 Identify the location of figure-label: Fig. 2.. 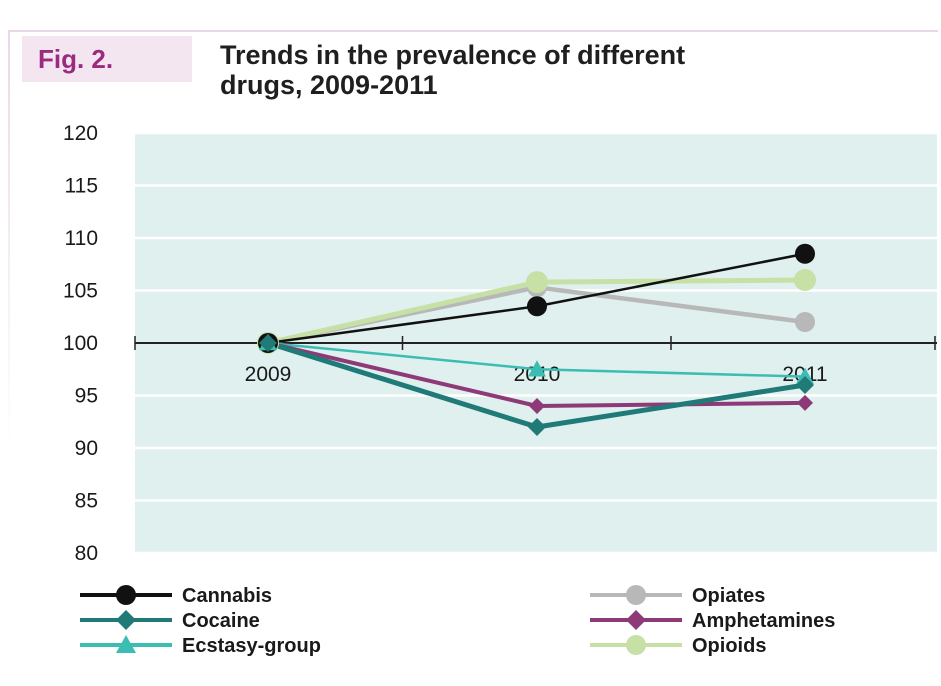
(107, 59).